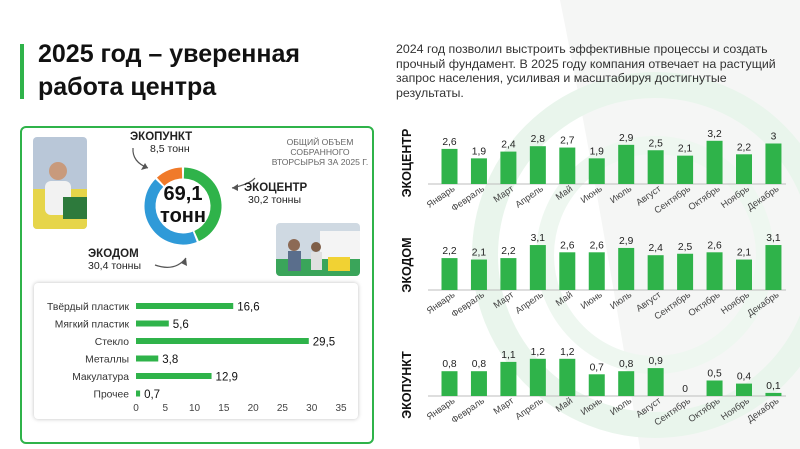  I want to click on label-ecocenter-name: ЭКОЦЕНТР, so click(276, 188).